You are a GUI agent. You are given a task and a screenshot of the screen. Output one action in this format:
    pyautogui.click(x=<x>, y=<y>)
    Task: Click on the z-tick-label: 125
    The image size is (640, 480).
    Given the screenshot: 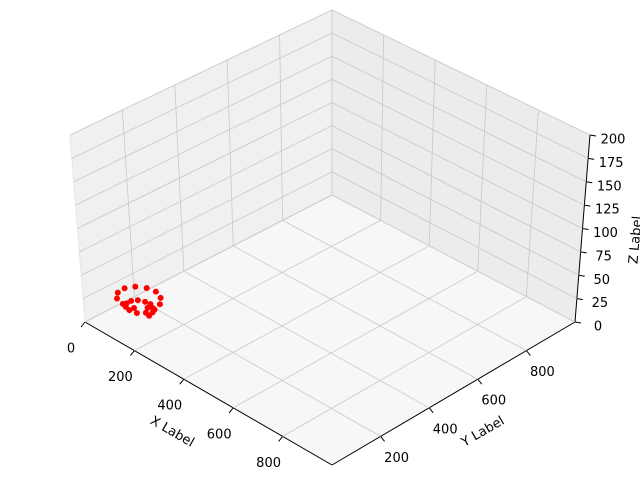 What is the action you would take?
    pyautogui.click(x=607, y=210)
    